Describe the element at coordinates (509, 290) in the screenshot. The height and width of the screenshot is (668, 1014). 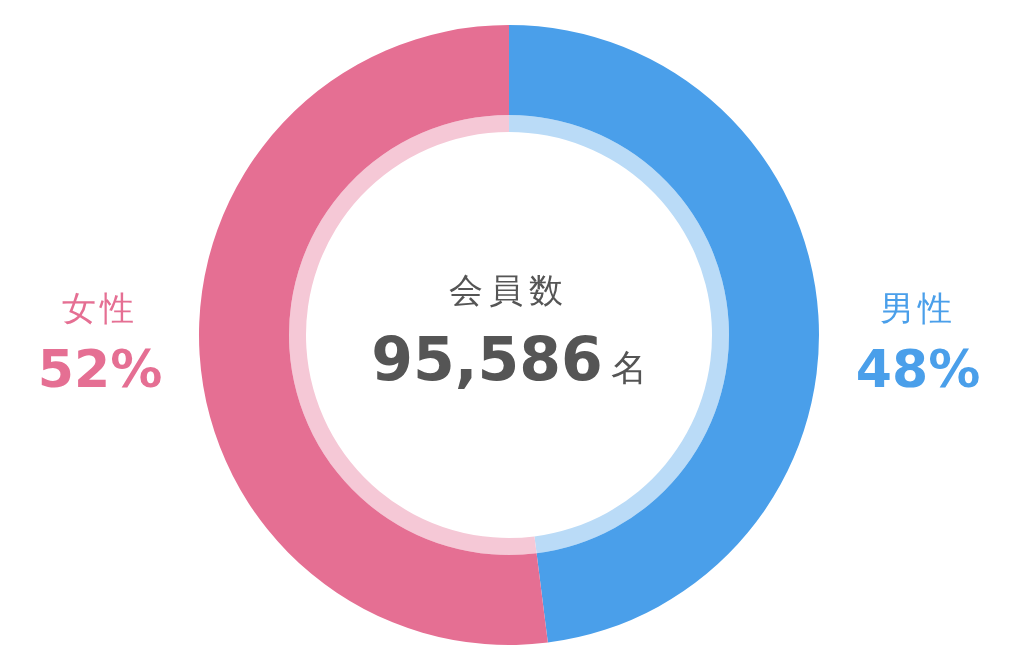
I see `text: 会員数` at that location.